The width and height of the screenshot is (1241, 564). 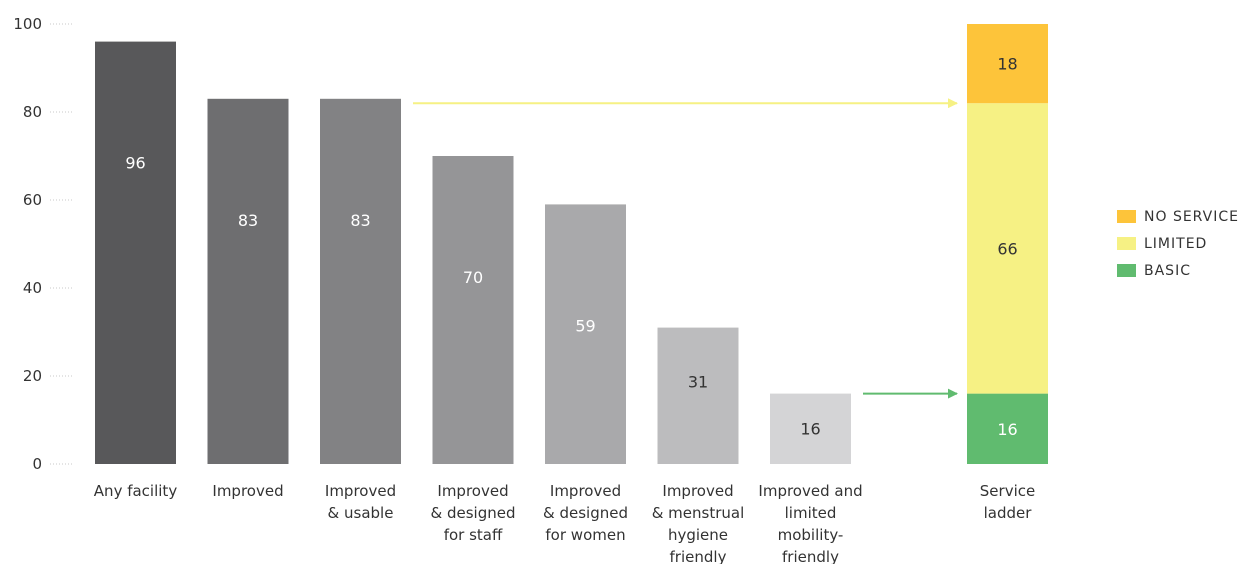 What do you see at coordinates (135, 163) in the screenshot?
I see `bar-value-label: 96` at bounding box center [135, 163].